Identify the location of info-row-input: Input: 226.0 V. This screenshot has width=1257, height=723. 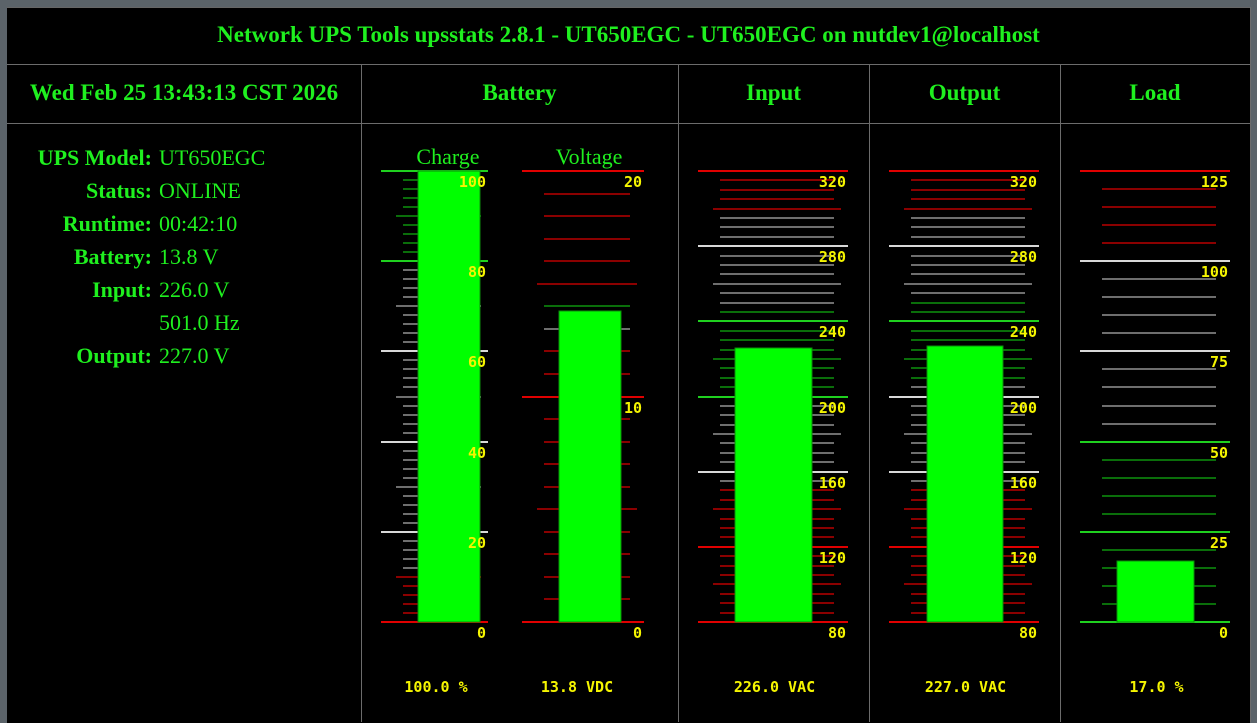
(184, 291).